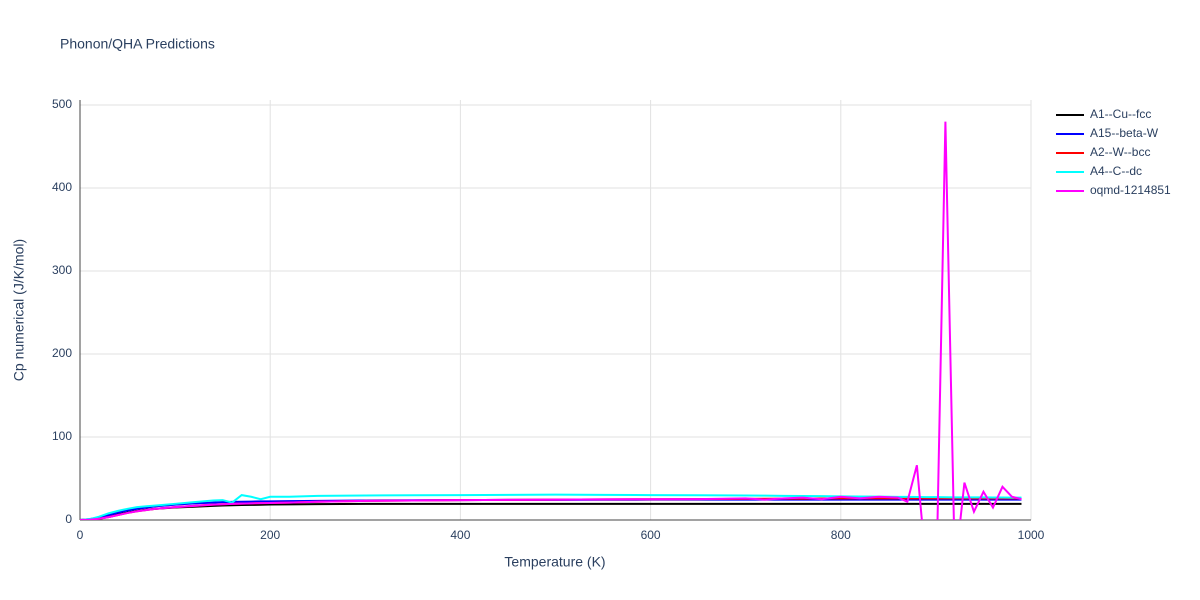 The height and width of the screenshot is (600, 1200). I want to click on y-tick-label: 0, so click(68, 519).